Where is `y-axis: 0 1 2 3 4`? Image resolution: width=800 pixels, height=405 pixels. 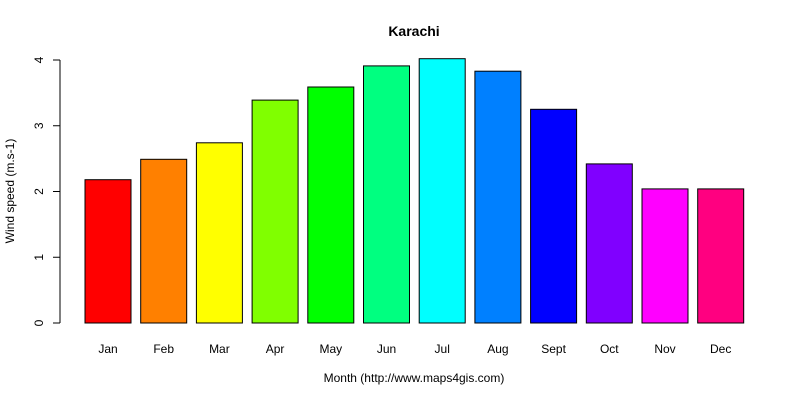 y-axis: 0 1 2 3 4 is located at coordinates (46, 191).